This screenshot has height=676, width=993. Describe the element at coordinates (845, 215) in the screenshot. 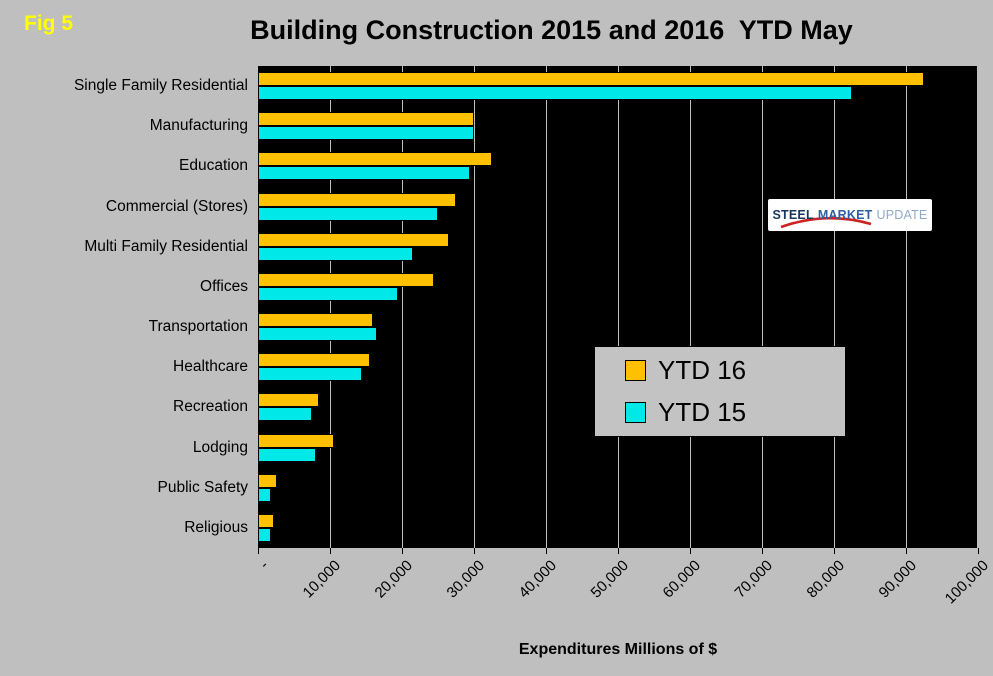

I see `logo-word-market: MARKET` at that location.